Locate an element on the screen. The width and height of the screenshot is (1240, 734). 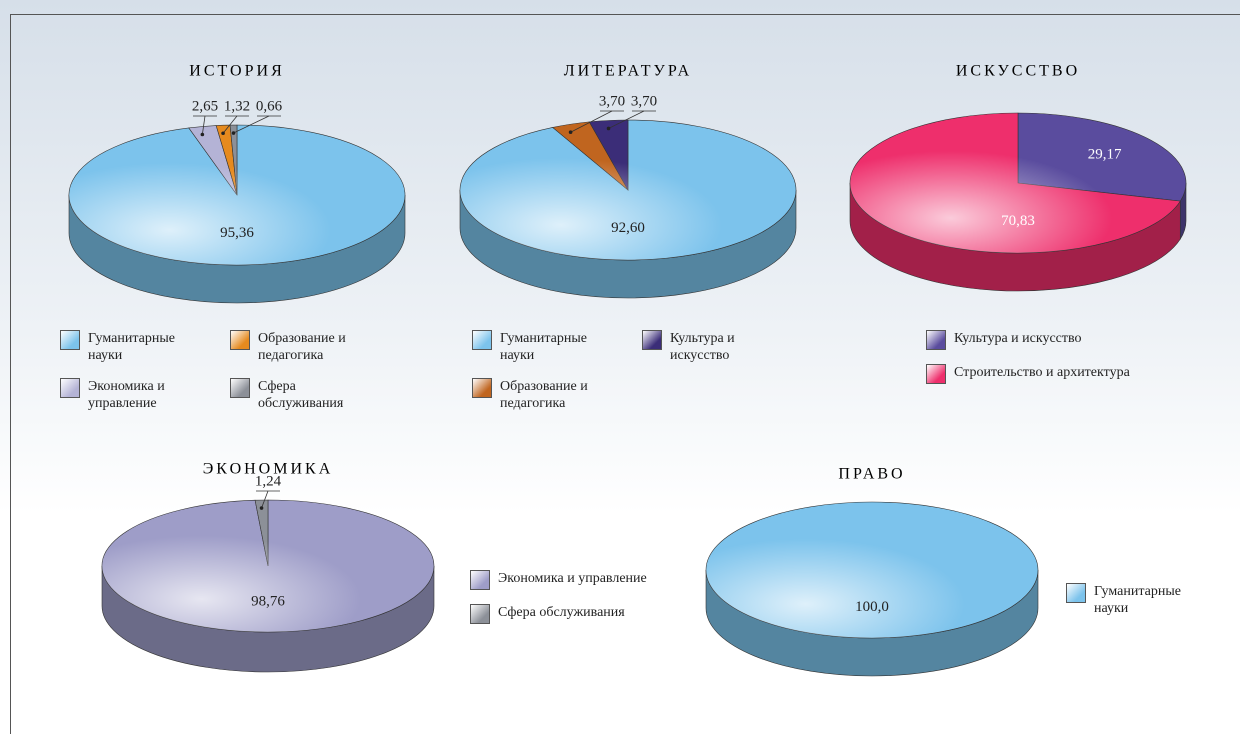
chart-title: ИСТОРИЯ is located at coordinates (236, 71).